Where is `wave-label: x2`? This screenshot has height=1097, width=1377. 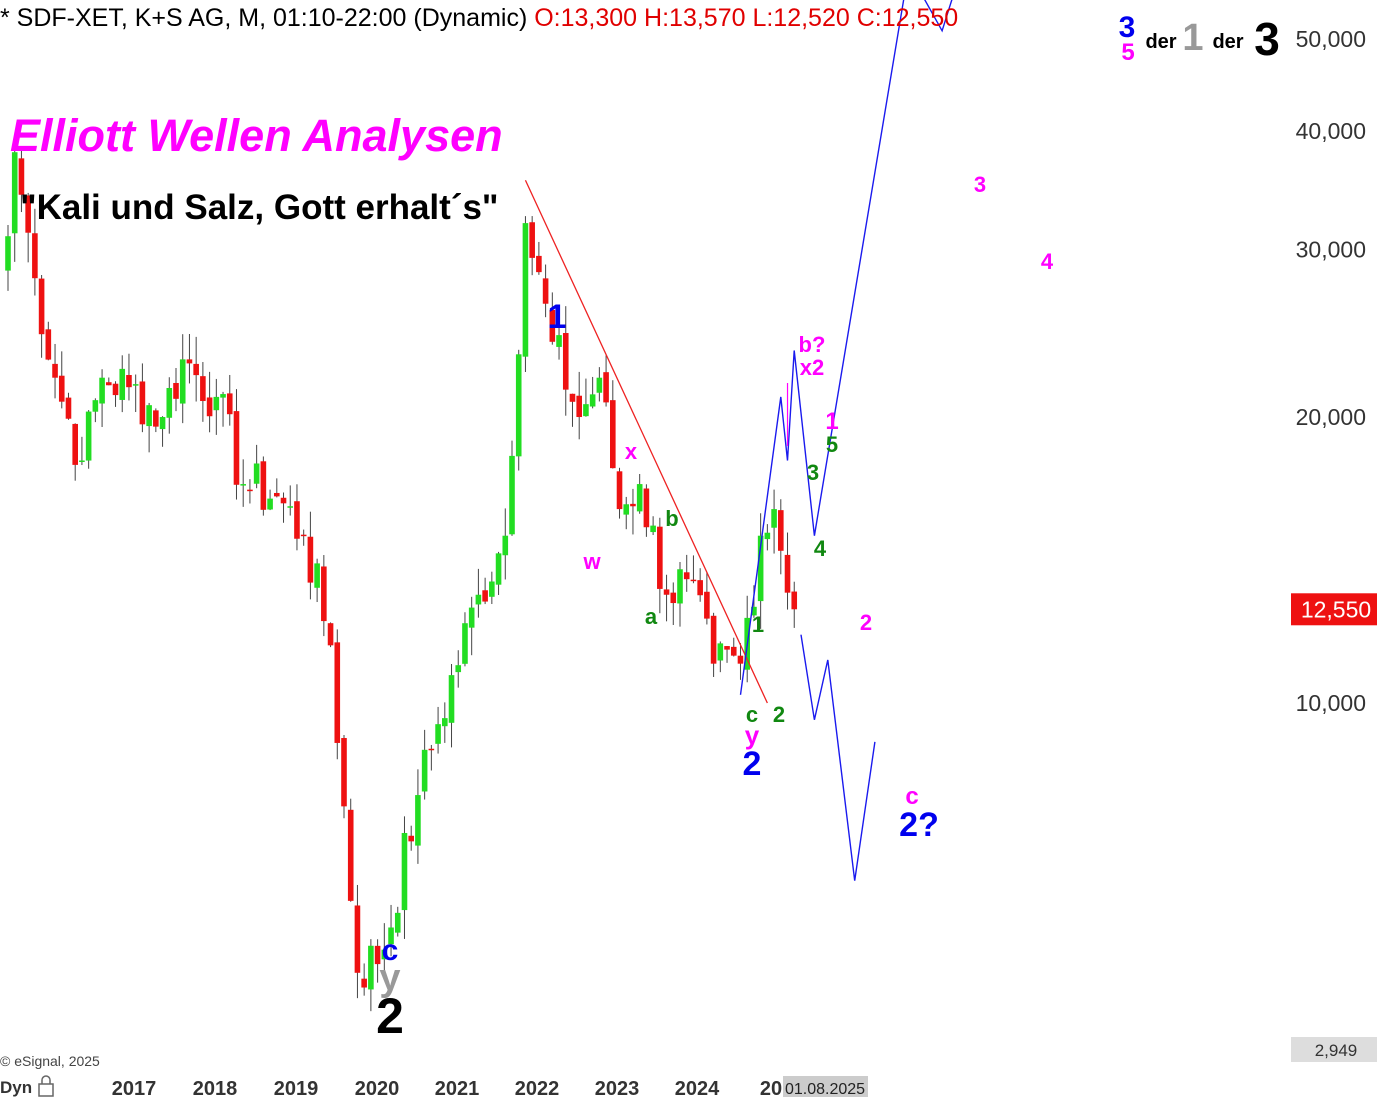
wave-label: x2 is located at coordinates (812, 367).